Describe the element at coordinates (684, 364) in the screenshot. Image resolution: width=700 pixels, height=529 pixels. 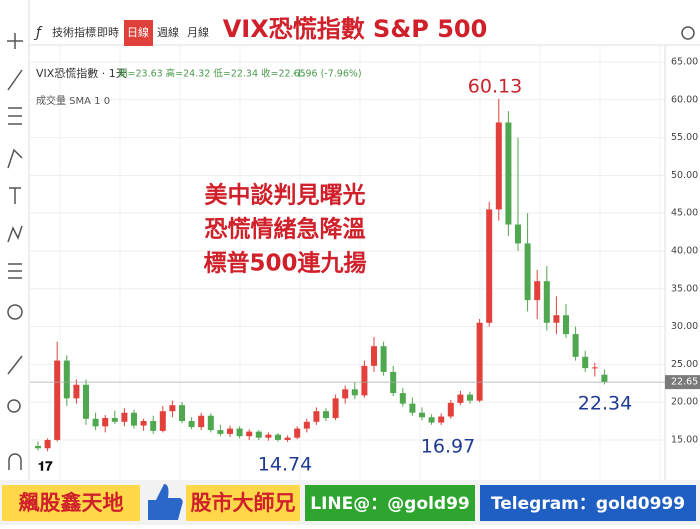
I see `y-tick-label: 25.00` at that location.